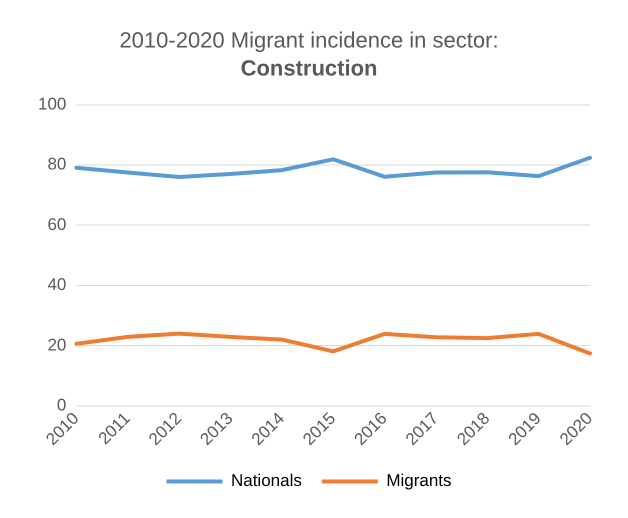 This screenshot has width=628, height=518. I want to click on y-tick-label: 40, so click(56, 284).